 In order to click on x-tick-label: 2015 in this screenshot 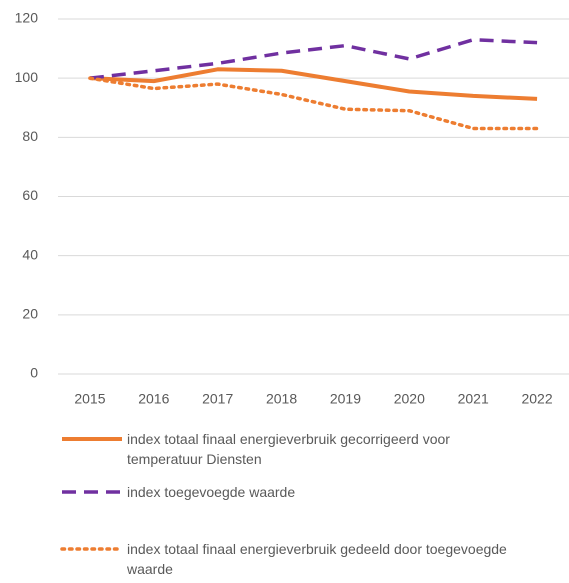, I will do `click(89, 399)`.